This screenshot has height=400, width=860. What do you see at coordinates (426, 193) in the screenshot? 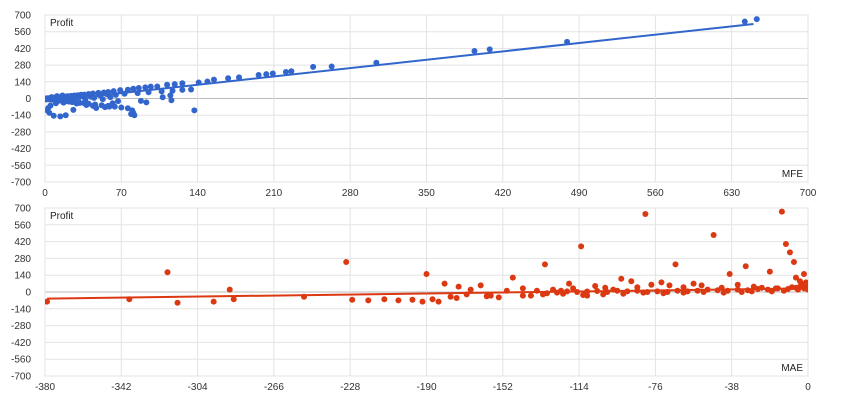
I see `x-tick-label: 350` at bounding box center [426, 193].